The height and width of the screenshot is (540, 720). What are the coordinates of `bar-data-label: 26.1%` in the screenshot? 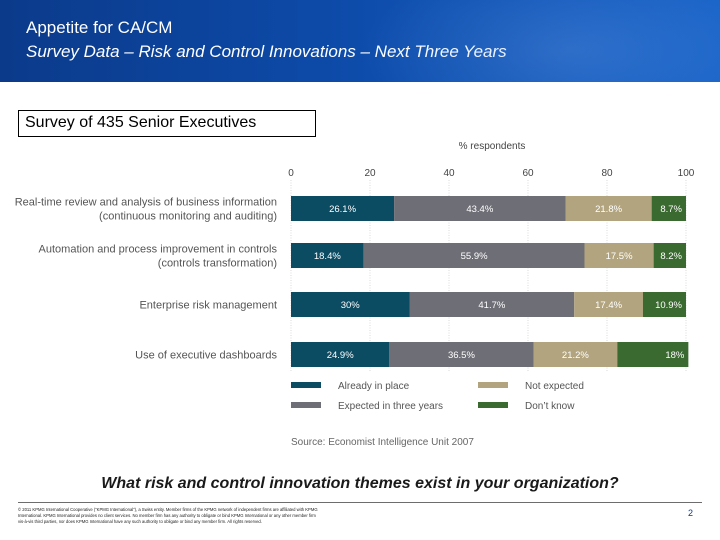 It's located at (342, 209).